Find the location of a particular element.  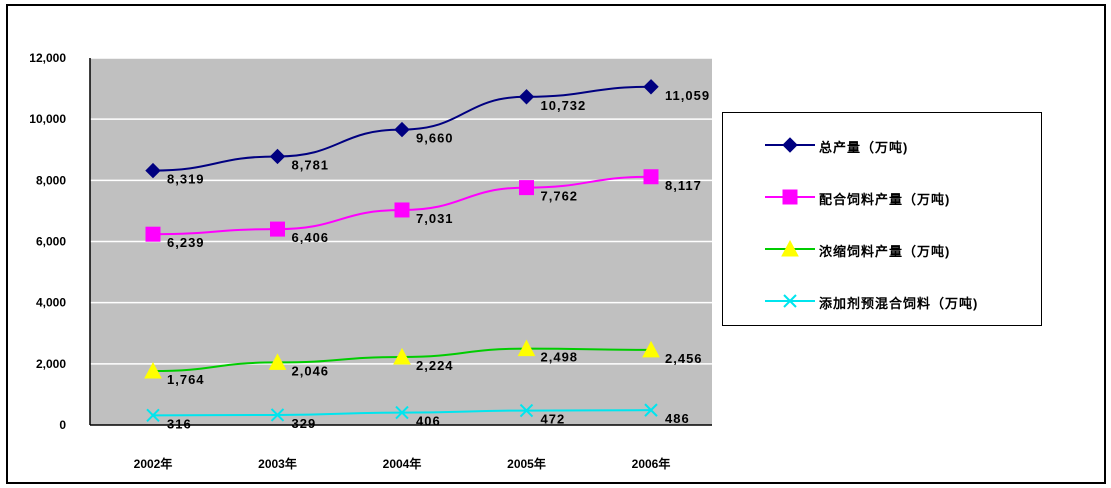

data-label: 6,406 is located at coordinates (311, 237).